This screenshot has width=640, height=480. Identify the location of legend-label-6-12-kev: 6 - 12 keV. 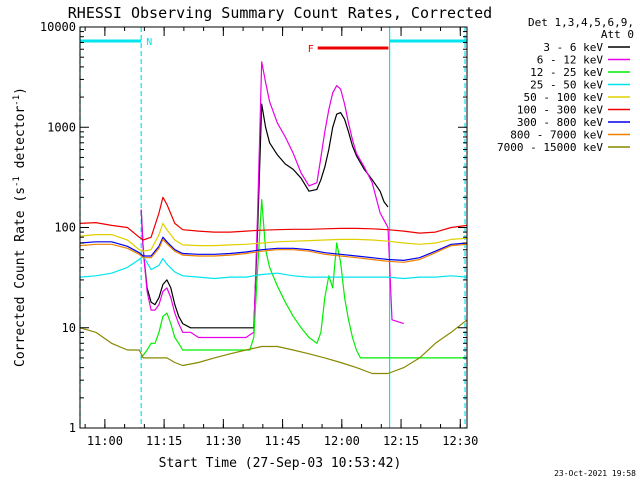
(570, 60).